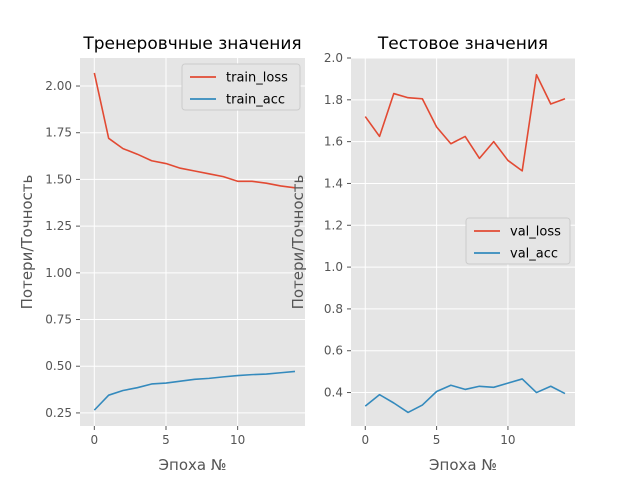 This screenshot has width=640, height=480. Describe the element at coordinates (333, 100) in the screenshot. I see `y-tick-label: 1.8` at that location.